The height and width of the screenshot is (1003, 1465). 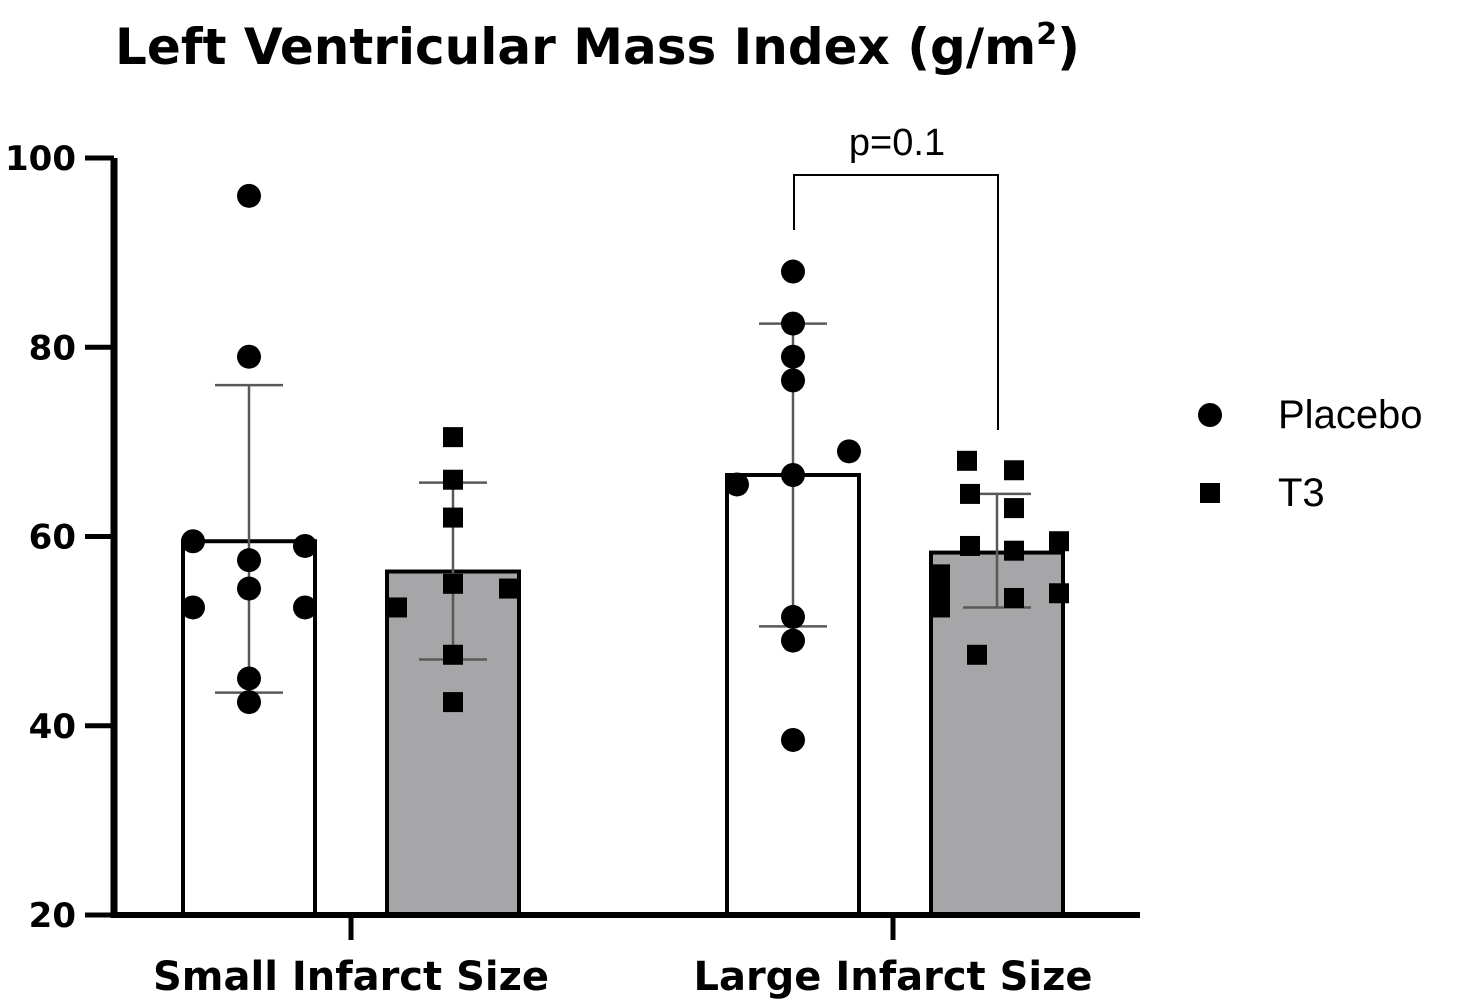 What do you see at coordinates (40, 159) in the screenshot?
I see `y-tick-label-100: 100` at bounding box center [40, 159].